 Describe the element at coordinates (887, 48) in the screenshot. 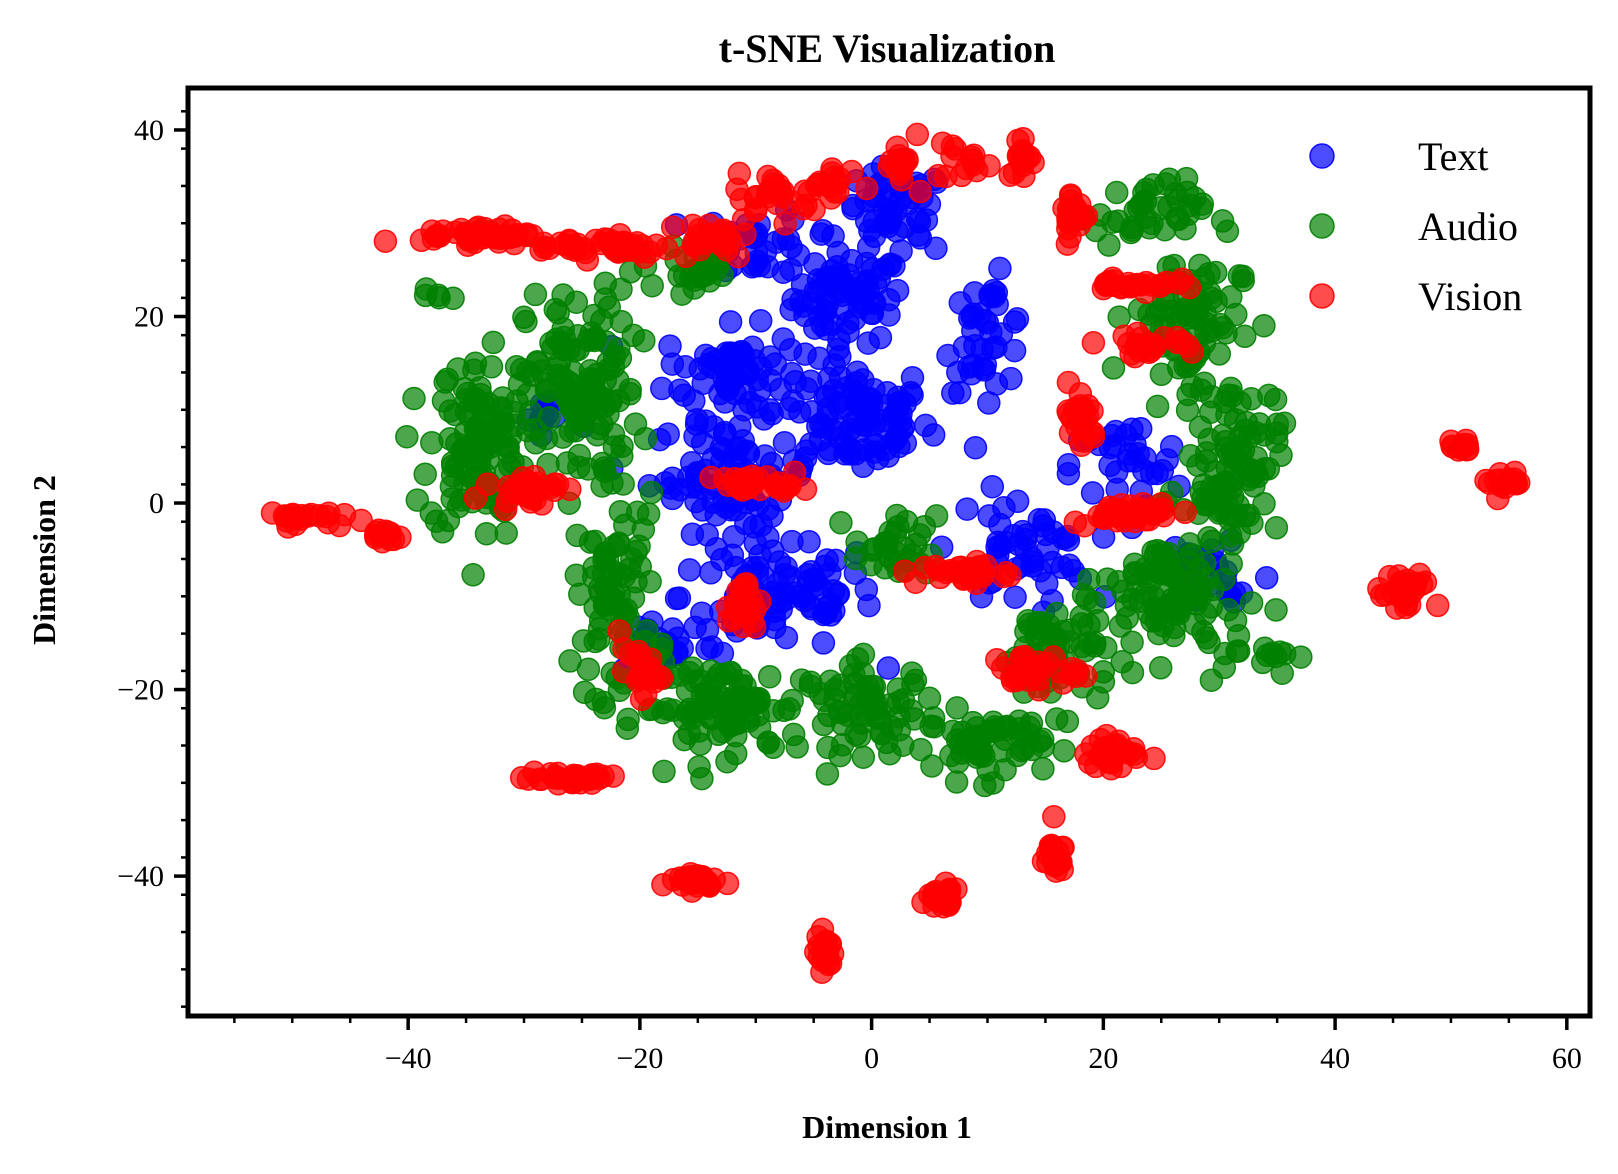

I see `chart-title: t-SNE Visualization` at that location.